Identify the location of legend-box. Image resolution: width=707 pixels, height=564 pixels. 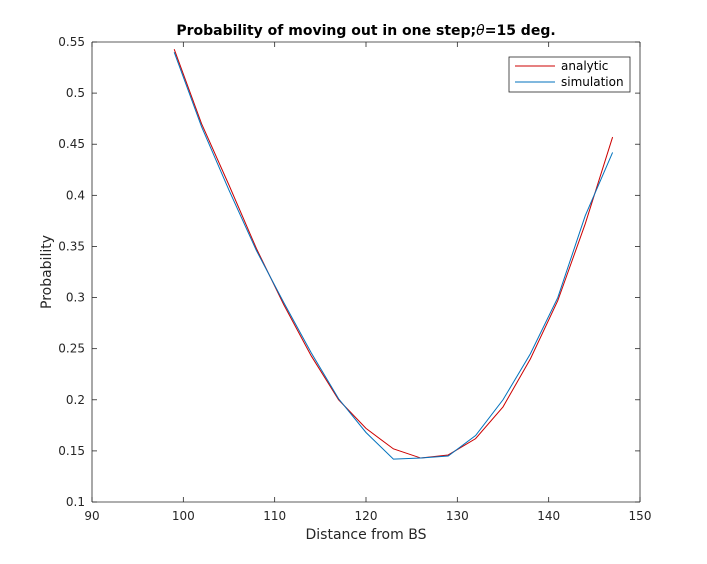
(569, 74).